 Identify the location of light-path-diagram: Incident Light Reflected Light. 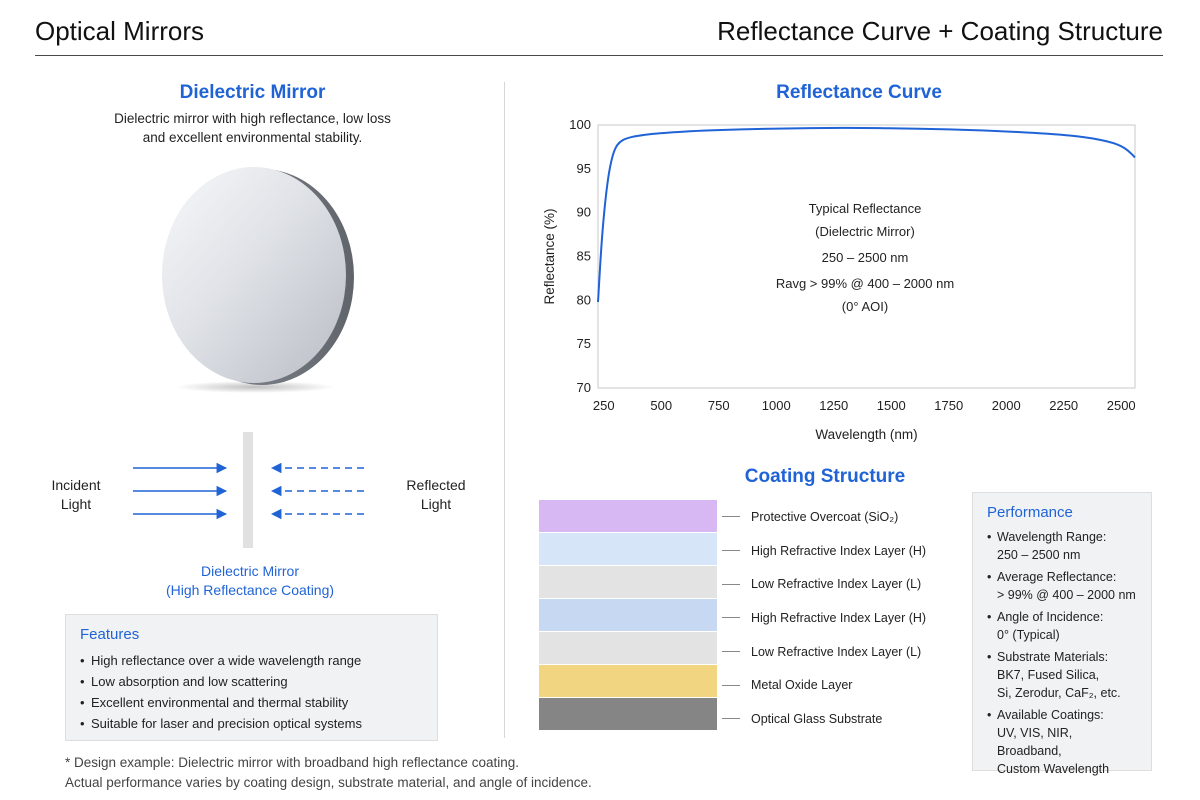
(260, 495).